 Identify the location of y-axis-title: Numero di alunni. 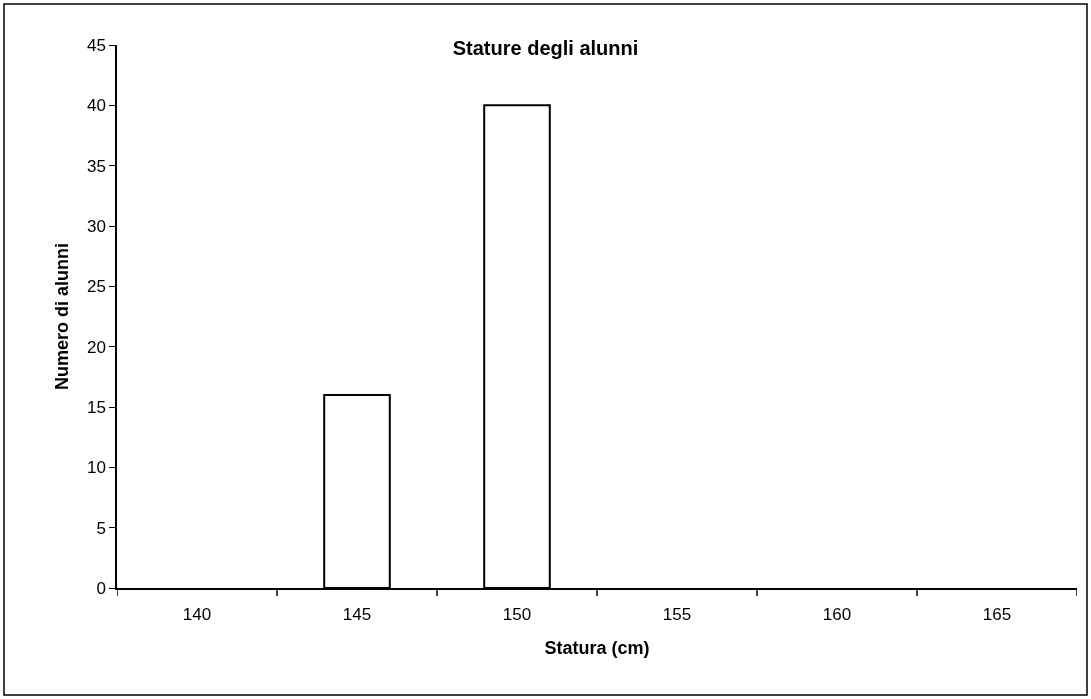
(61, 316).